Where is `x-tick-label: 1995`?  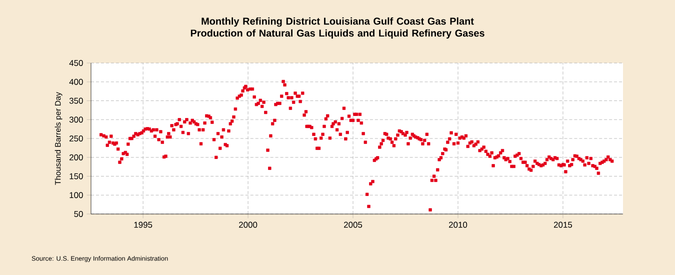
x-tick-label: 1995 is located at coordinates (143, 225).